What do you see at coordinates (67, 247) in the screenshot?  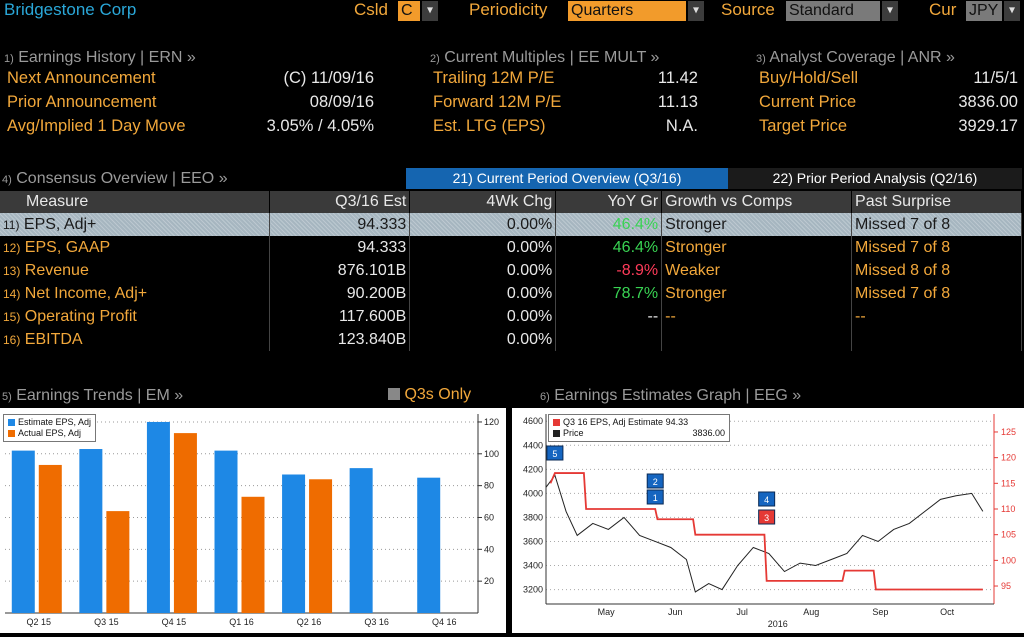 I see `measure-label: EPS, GAAP` at bounding box center [67, 247].